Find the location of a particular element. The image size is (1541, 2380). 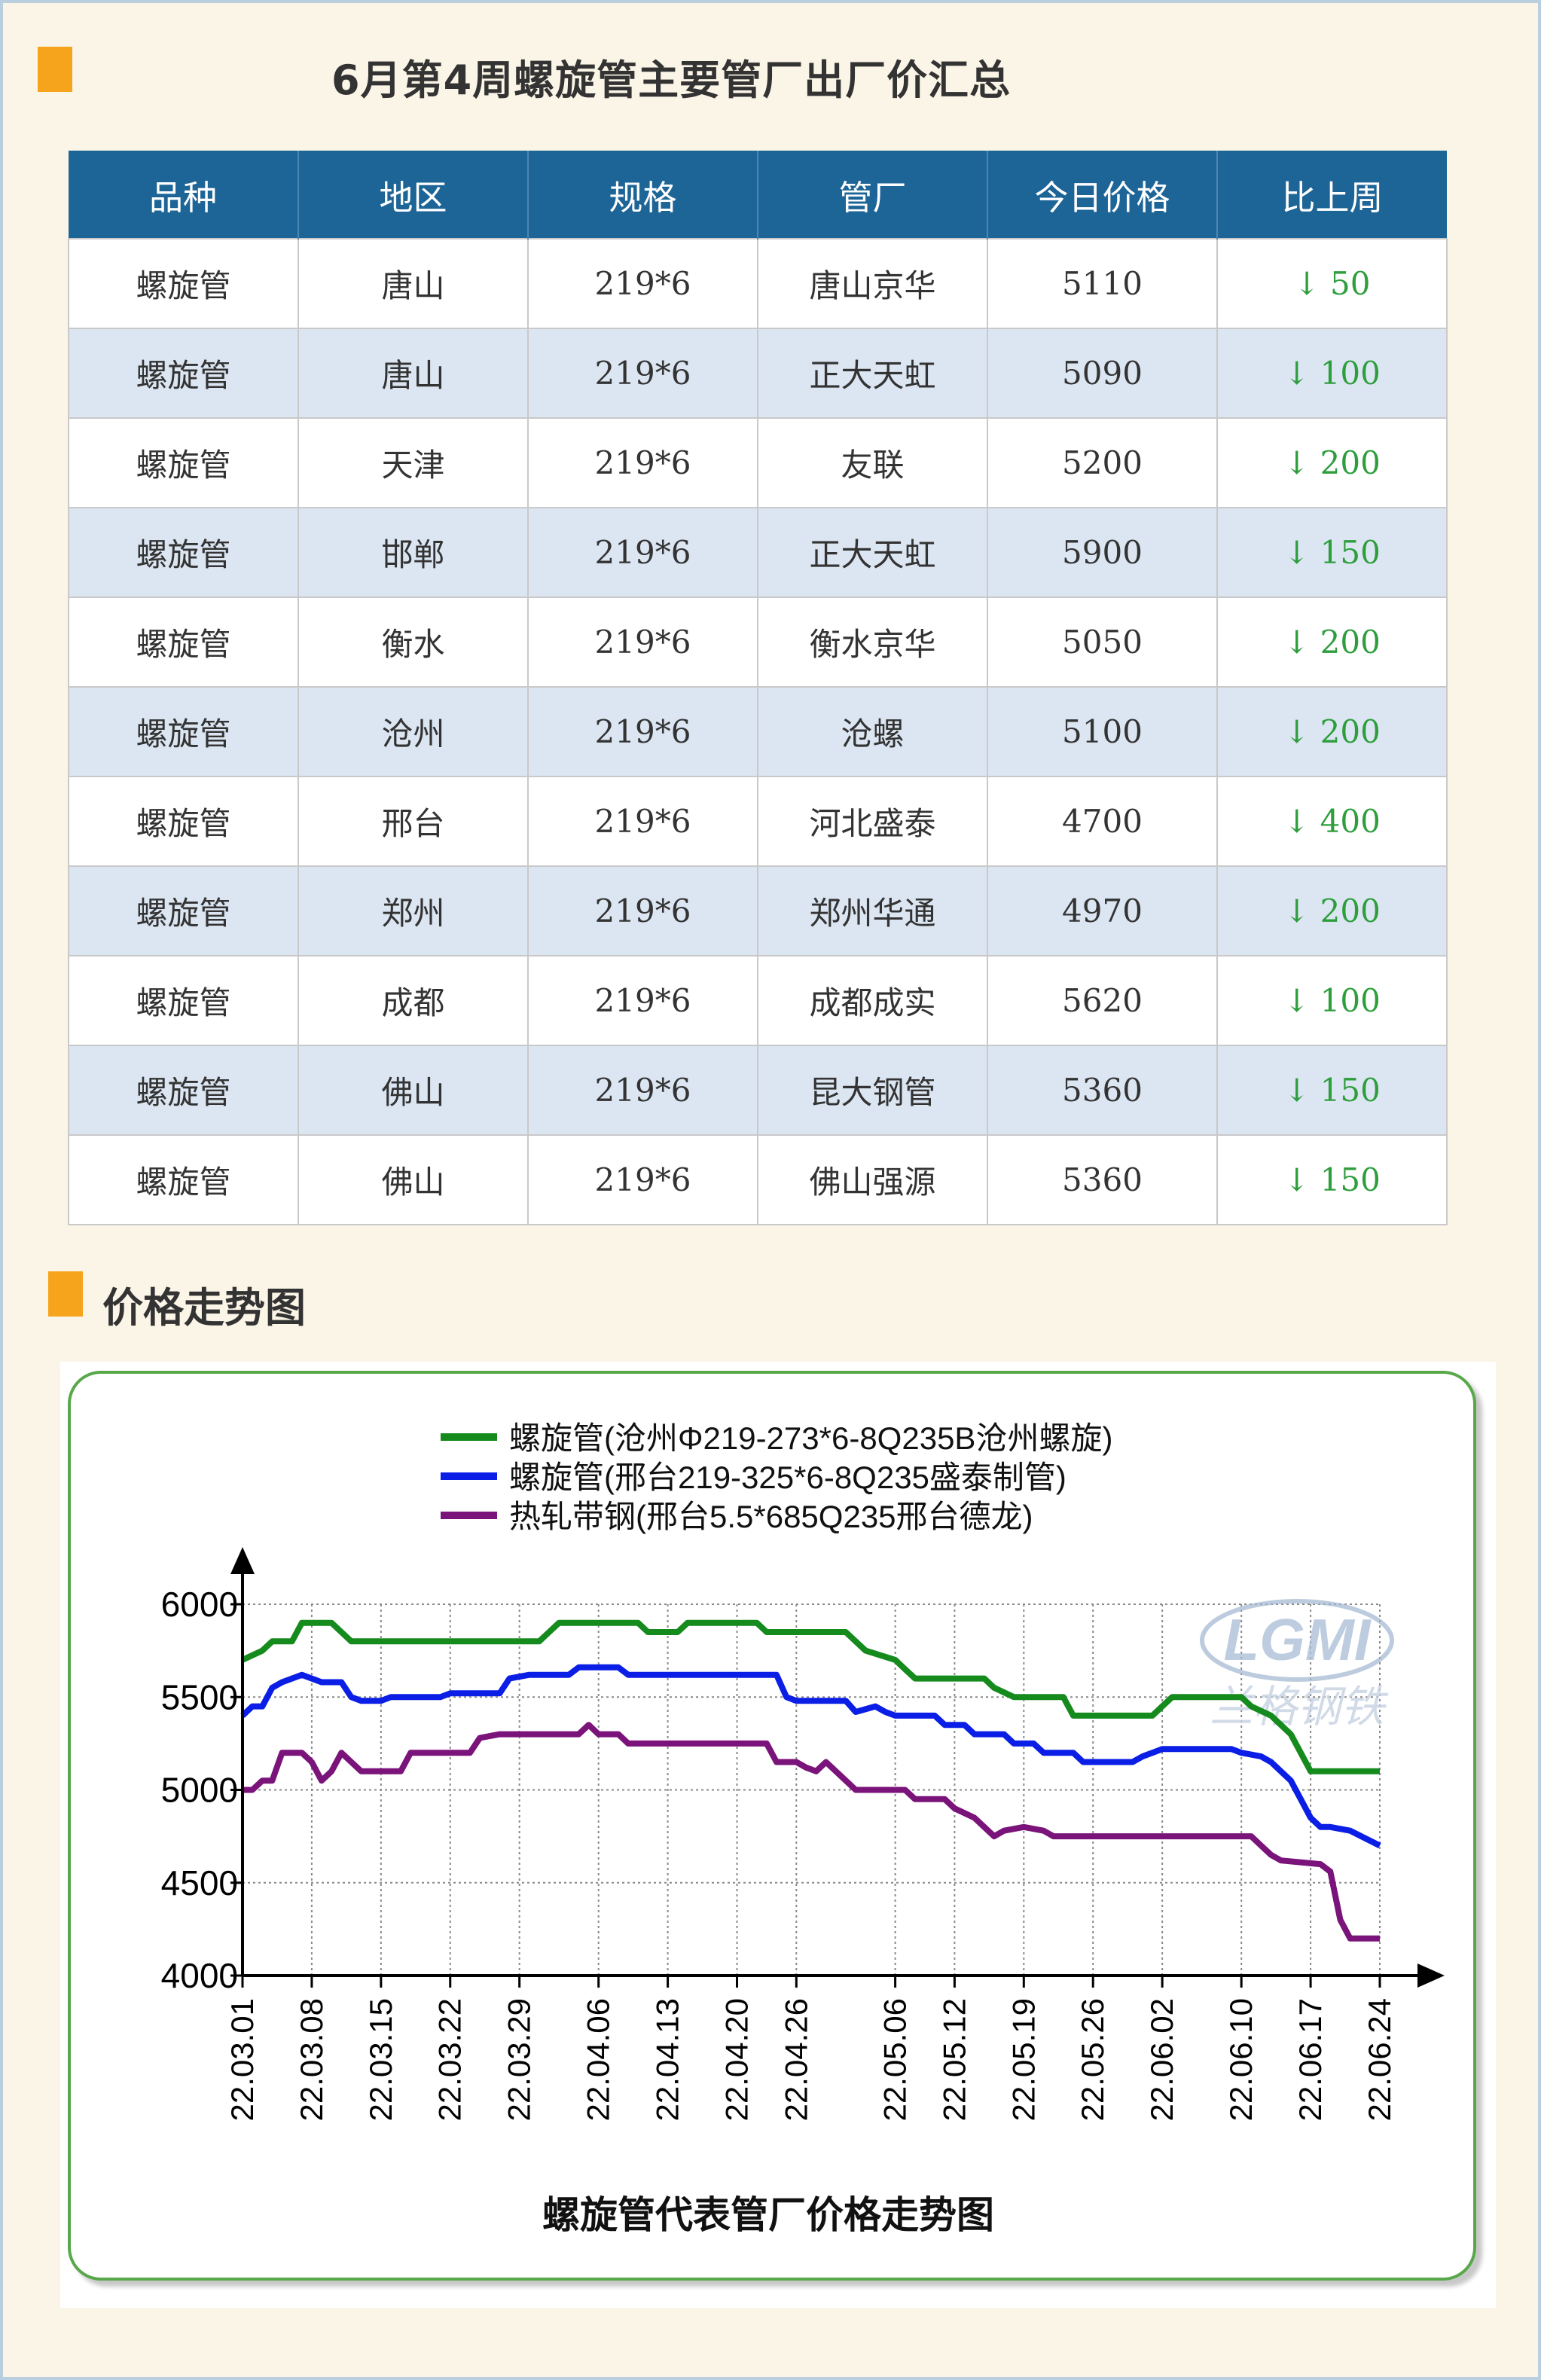

table-row: 螺旋管 唐山 219*6 唐山京华 5110 ↓ 50 is located at coordinates (758, 283).